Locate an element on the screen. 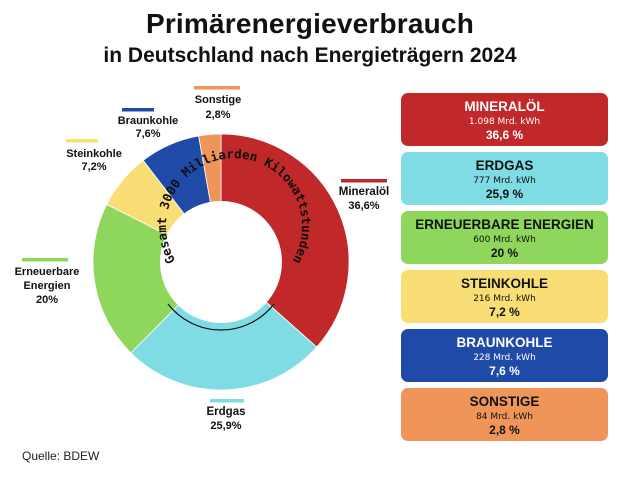 The width and height of the screenshot is (620, 478). card-steinkohle-title: STEINKOHLE is located at coordinates (504, 283).